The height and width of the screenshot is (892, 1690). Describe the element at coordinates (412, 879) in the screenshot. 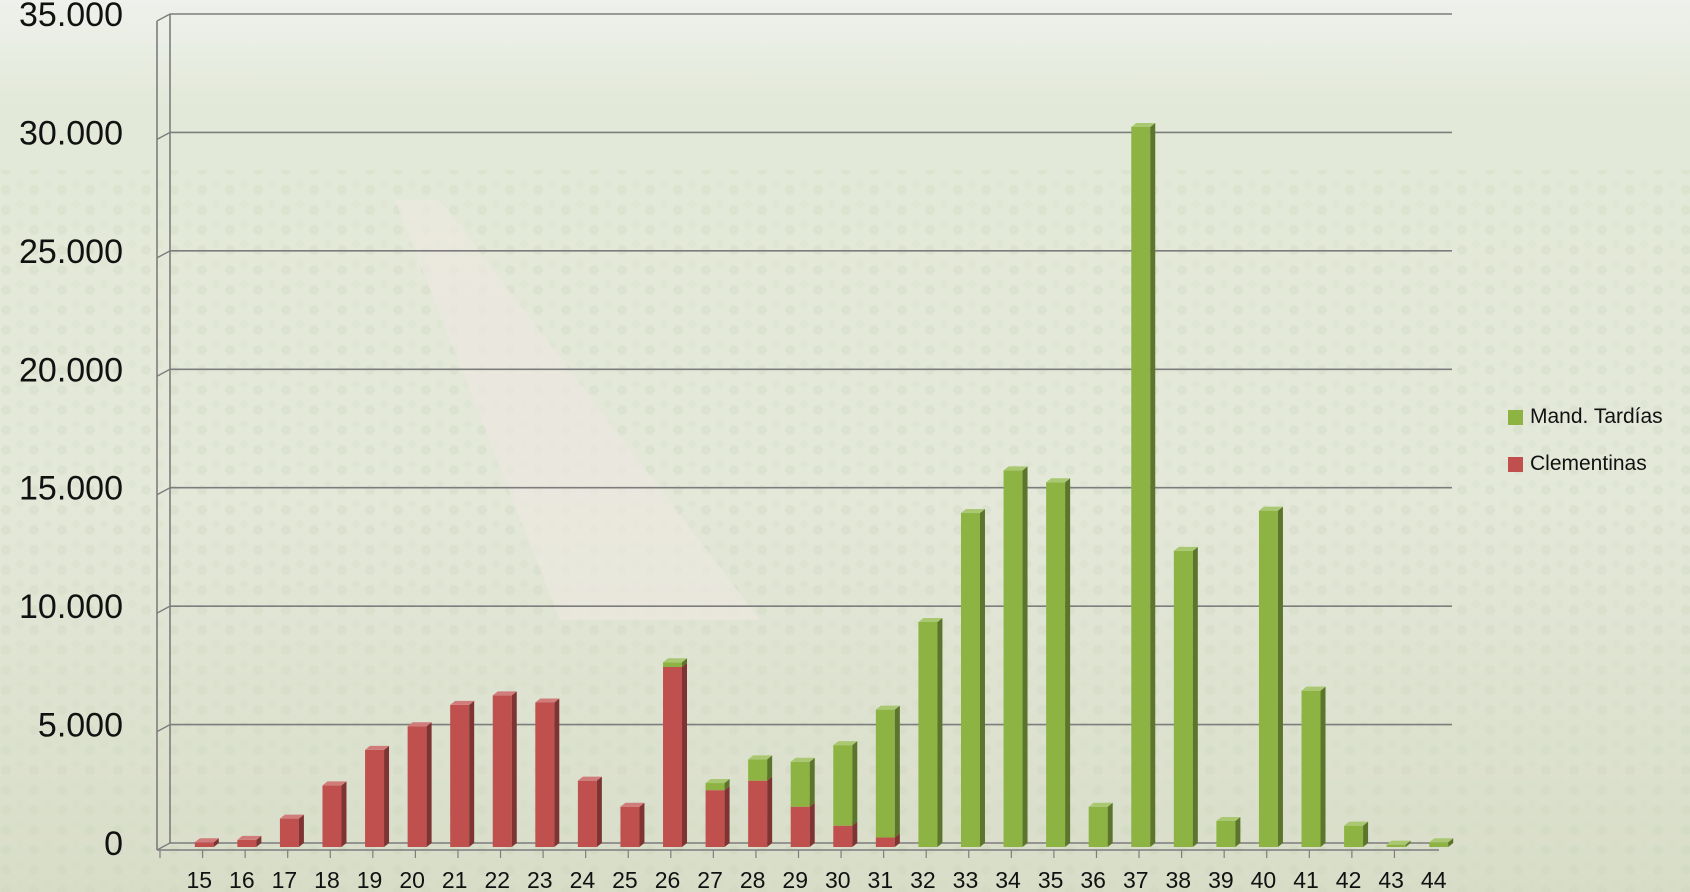

I see `x-tick-label: 20` at that location.